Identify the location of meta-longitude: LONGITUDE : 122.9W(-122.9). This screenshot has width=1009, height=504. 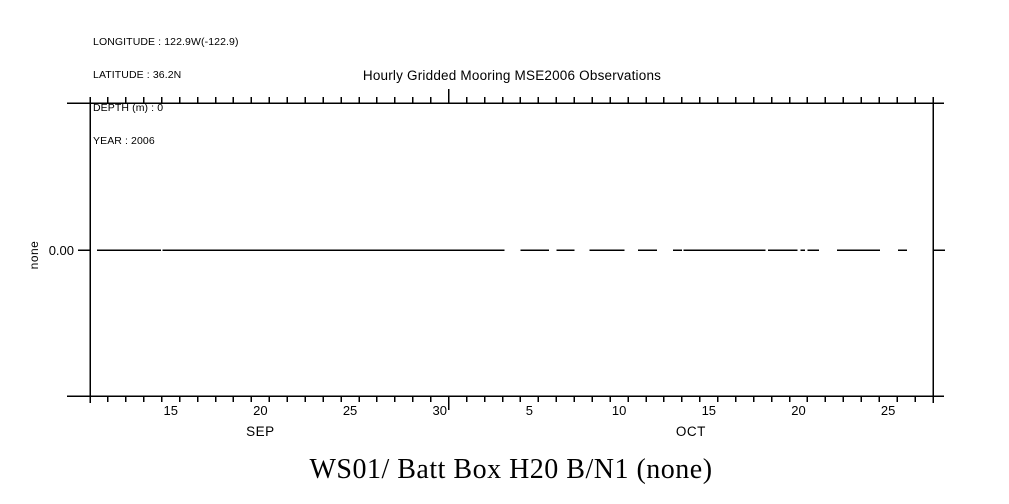
(166, 42).